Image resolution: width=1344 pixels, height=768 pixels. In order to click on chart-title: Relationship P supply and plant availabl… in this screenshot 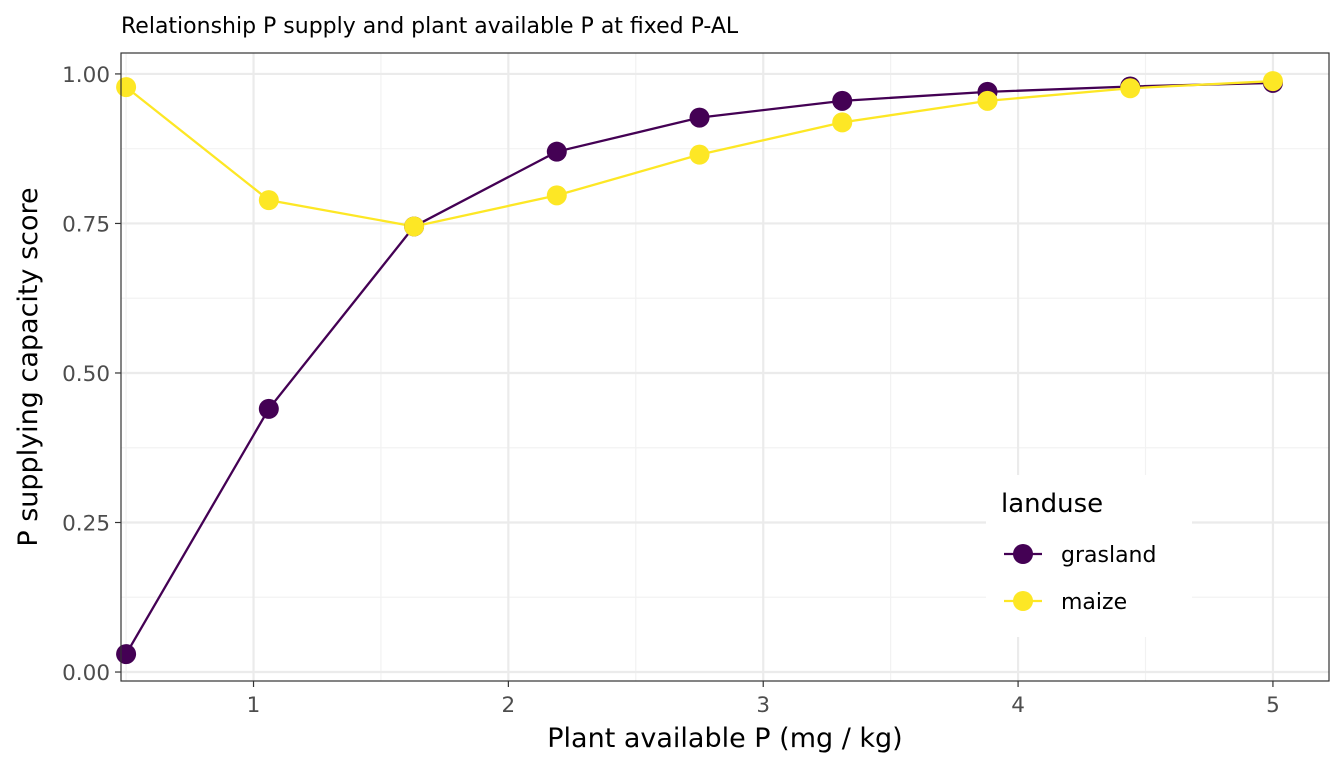, I will do `click(430, 26)`.